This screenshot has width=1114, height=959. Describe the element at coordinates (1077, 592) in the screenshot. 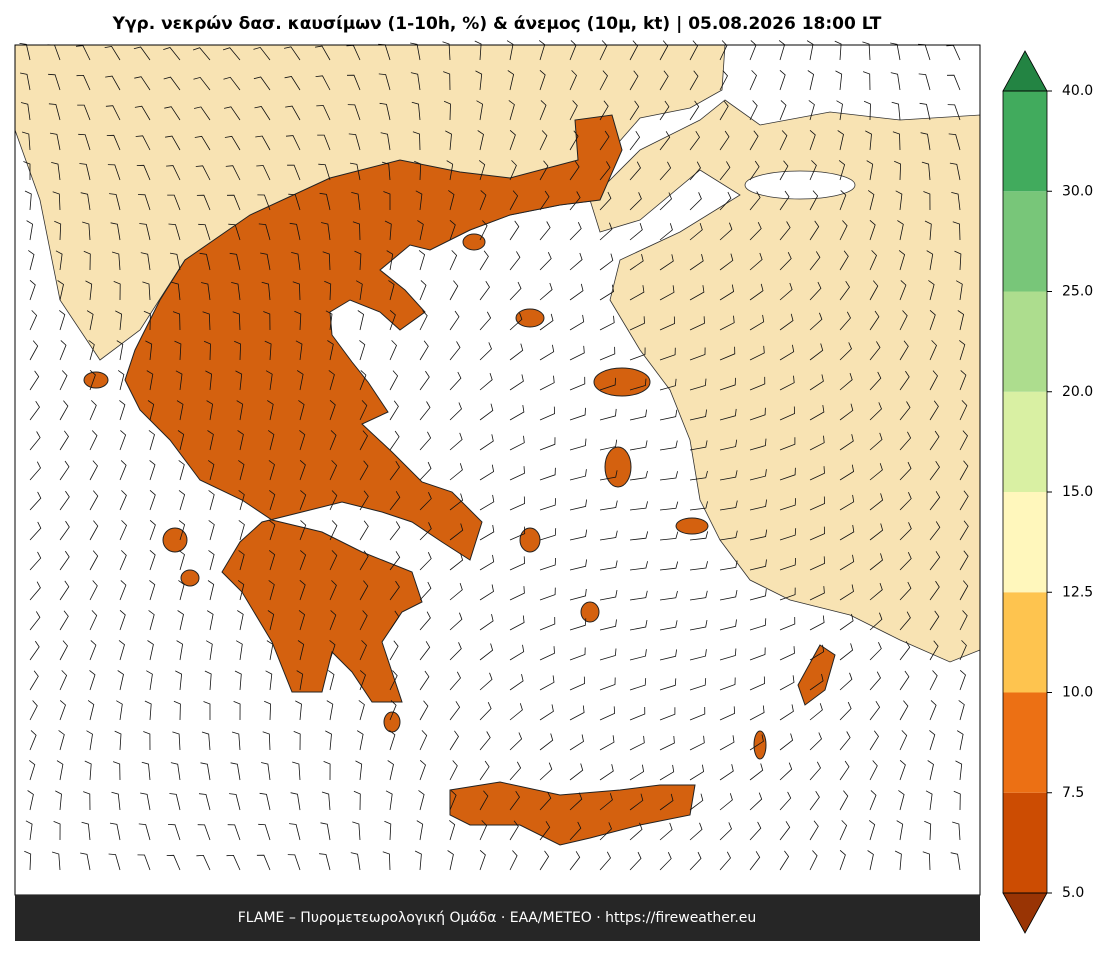

I see `colorbar-tick-label: 12.5` at that location.